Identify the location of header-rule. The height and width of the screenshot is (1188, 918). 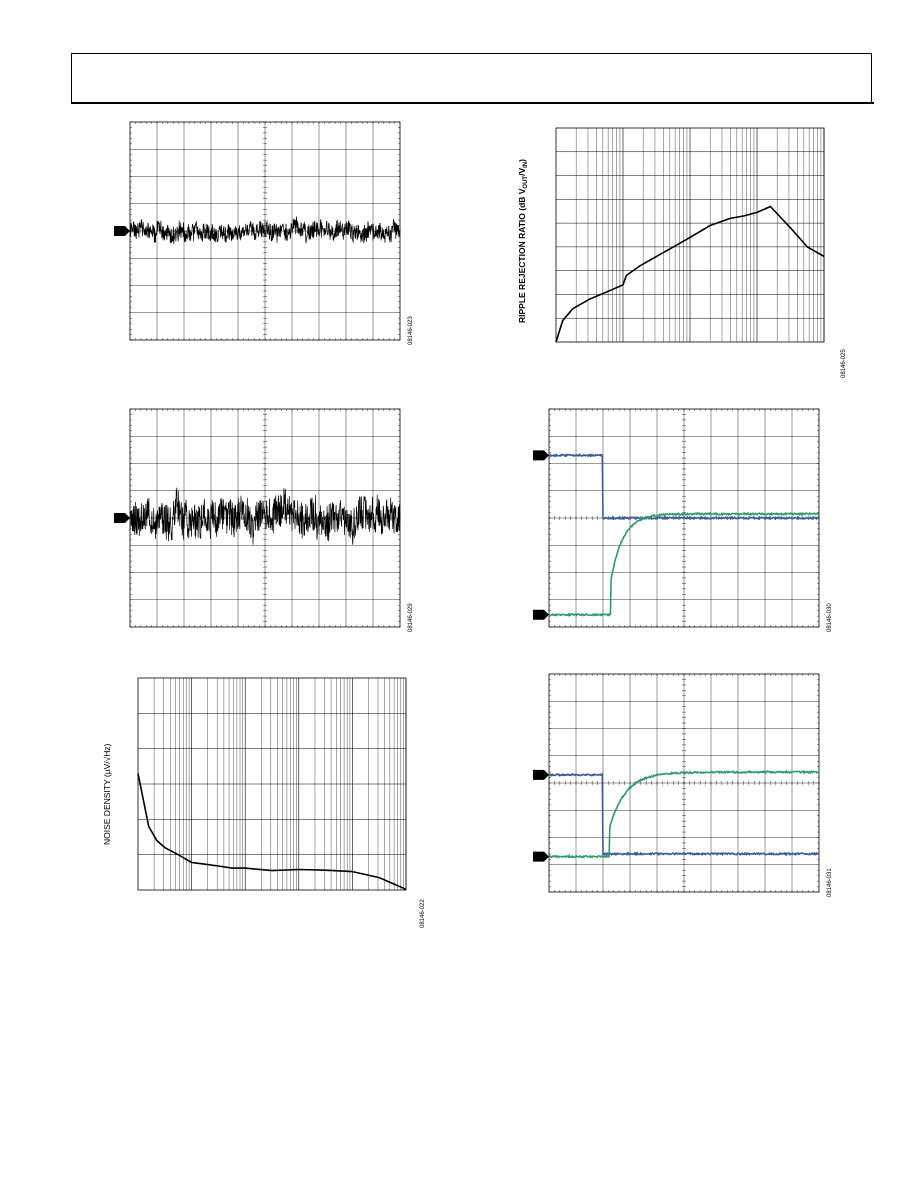
(472, 103).